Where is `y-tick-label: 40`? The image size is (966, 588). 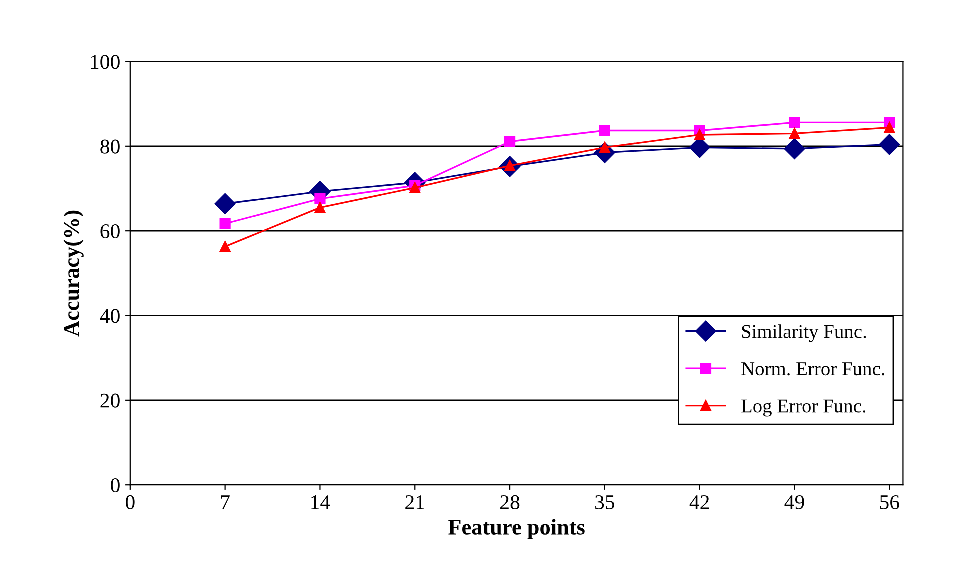
y-tick-label: 40 is located at coordinates (110, 316).